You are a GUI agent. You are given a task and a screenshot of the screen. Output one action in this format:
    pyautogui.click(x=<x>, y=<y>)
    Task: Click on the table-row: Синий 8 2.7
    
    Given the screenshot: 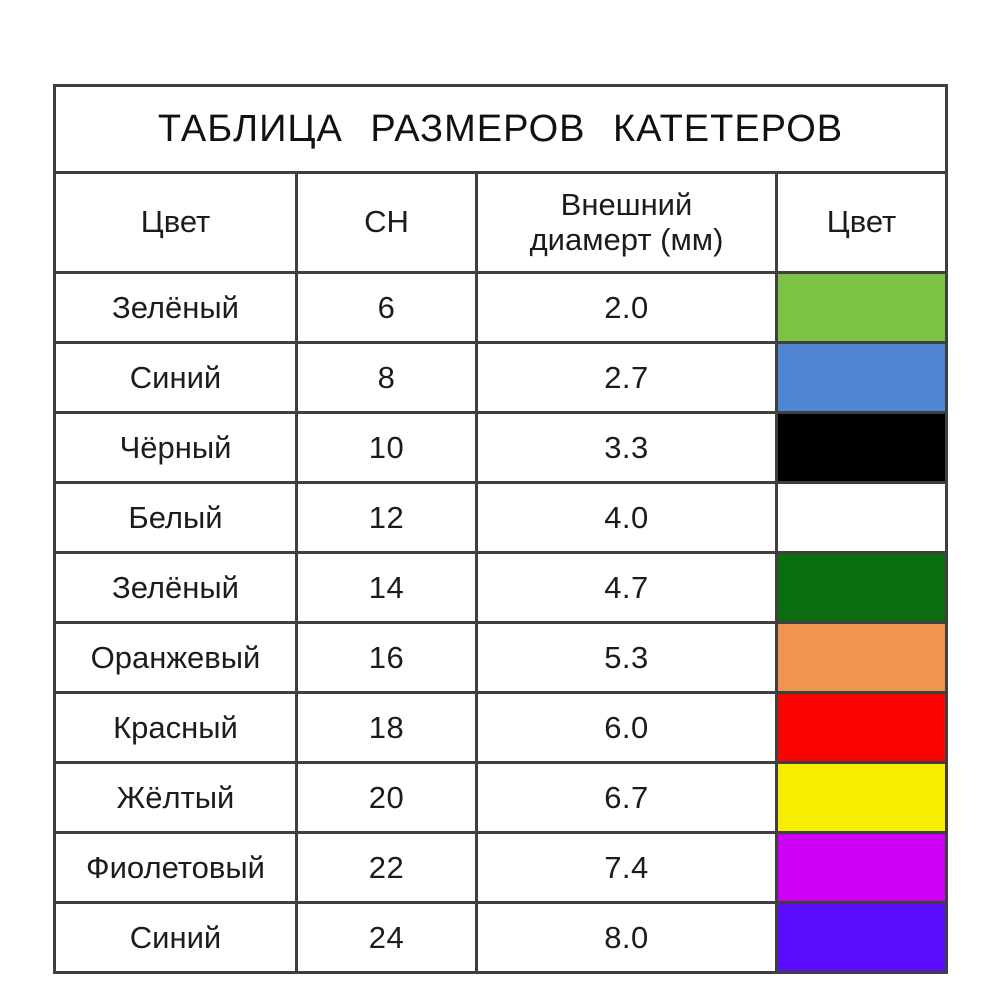 What is the action you would take?
    pyautogui.click(x=500, y=377)
    